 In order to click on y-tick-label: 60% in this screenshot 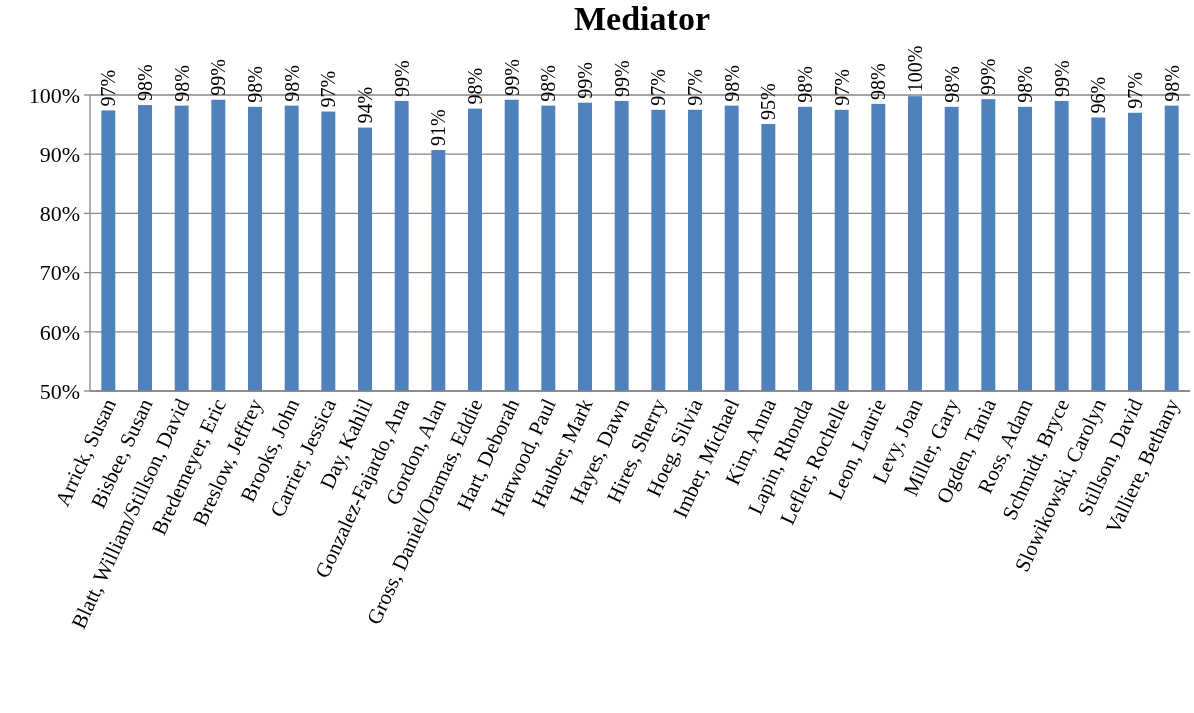, I will do `click(59, 332)`.